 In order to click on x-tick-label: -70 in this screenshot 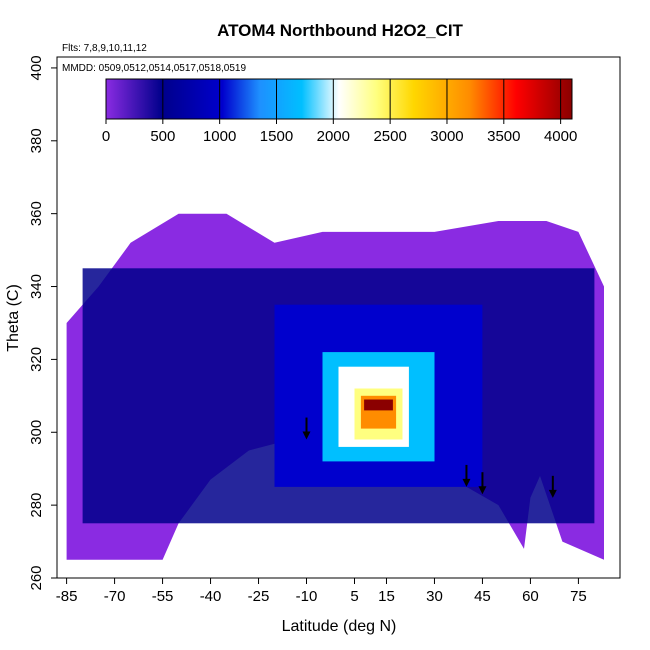, I will do `click(115, 596)`.